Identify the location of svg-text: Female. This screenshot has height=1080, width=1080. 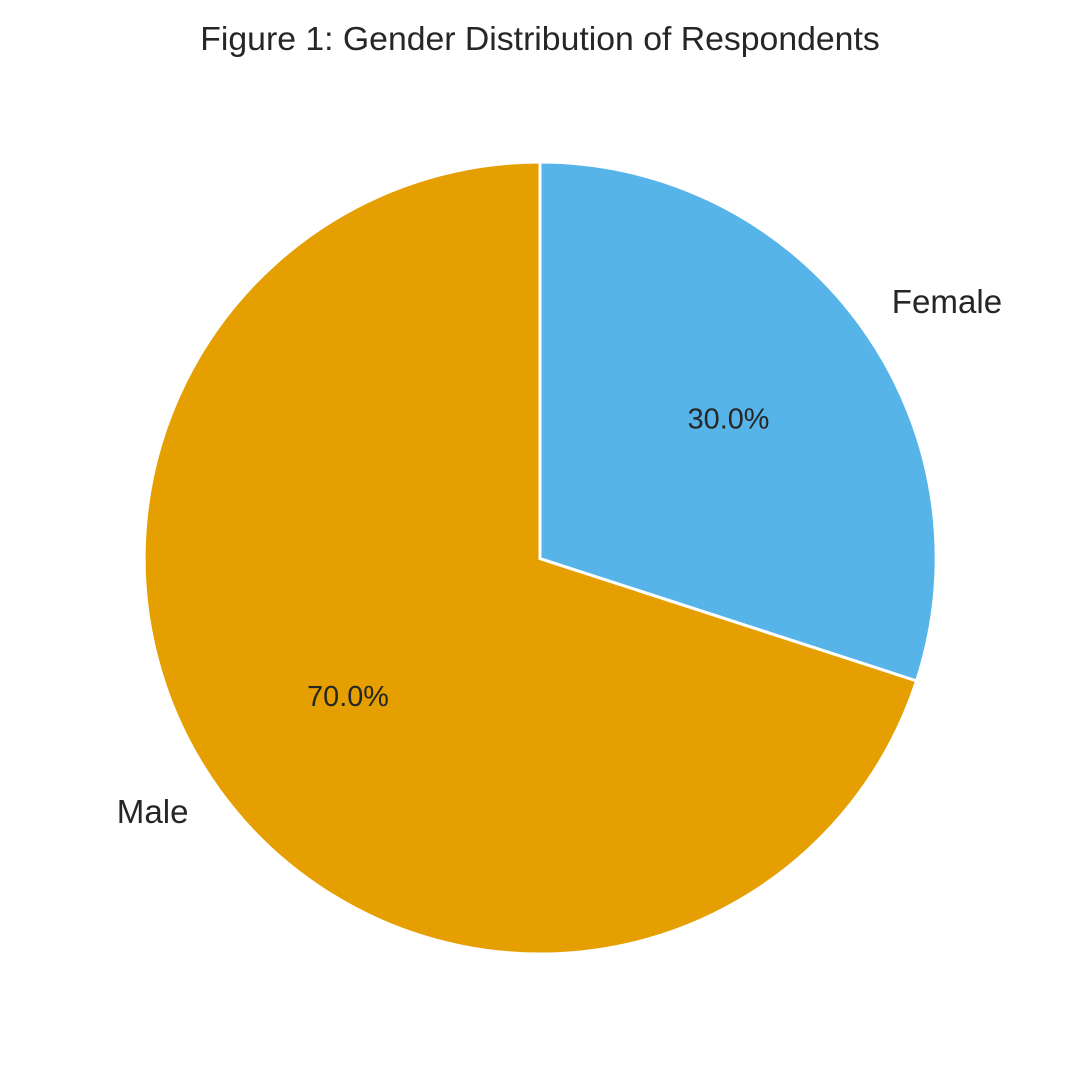
(947, 302).